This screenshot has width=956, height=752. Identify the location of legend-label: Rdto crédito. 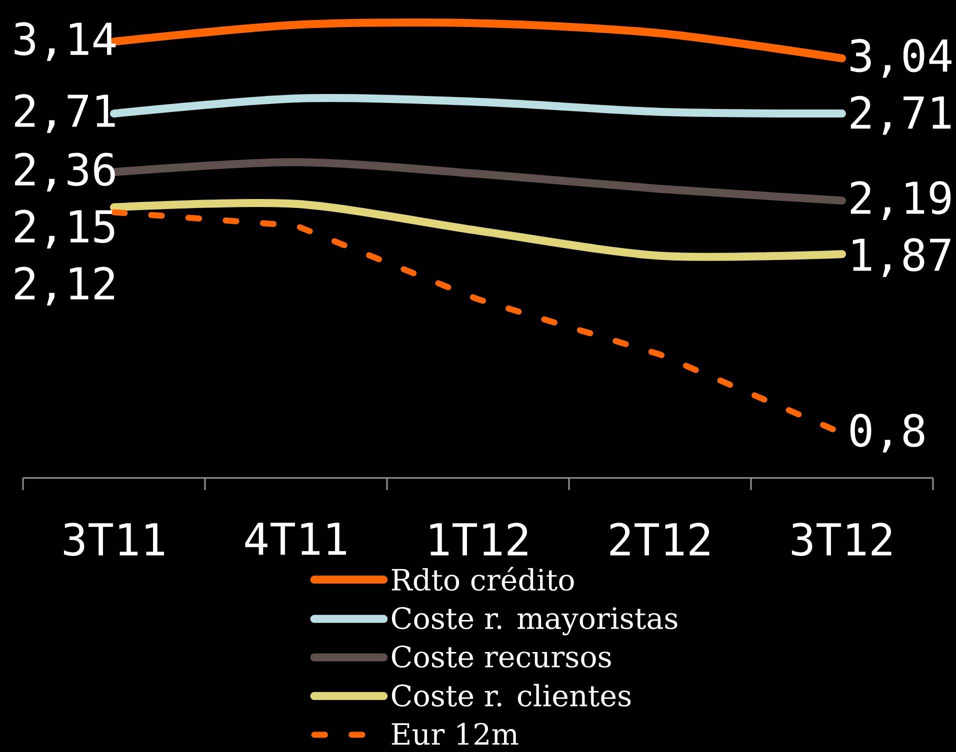
(483, 578).